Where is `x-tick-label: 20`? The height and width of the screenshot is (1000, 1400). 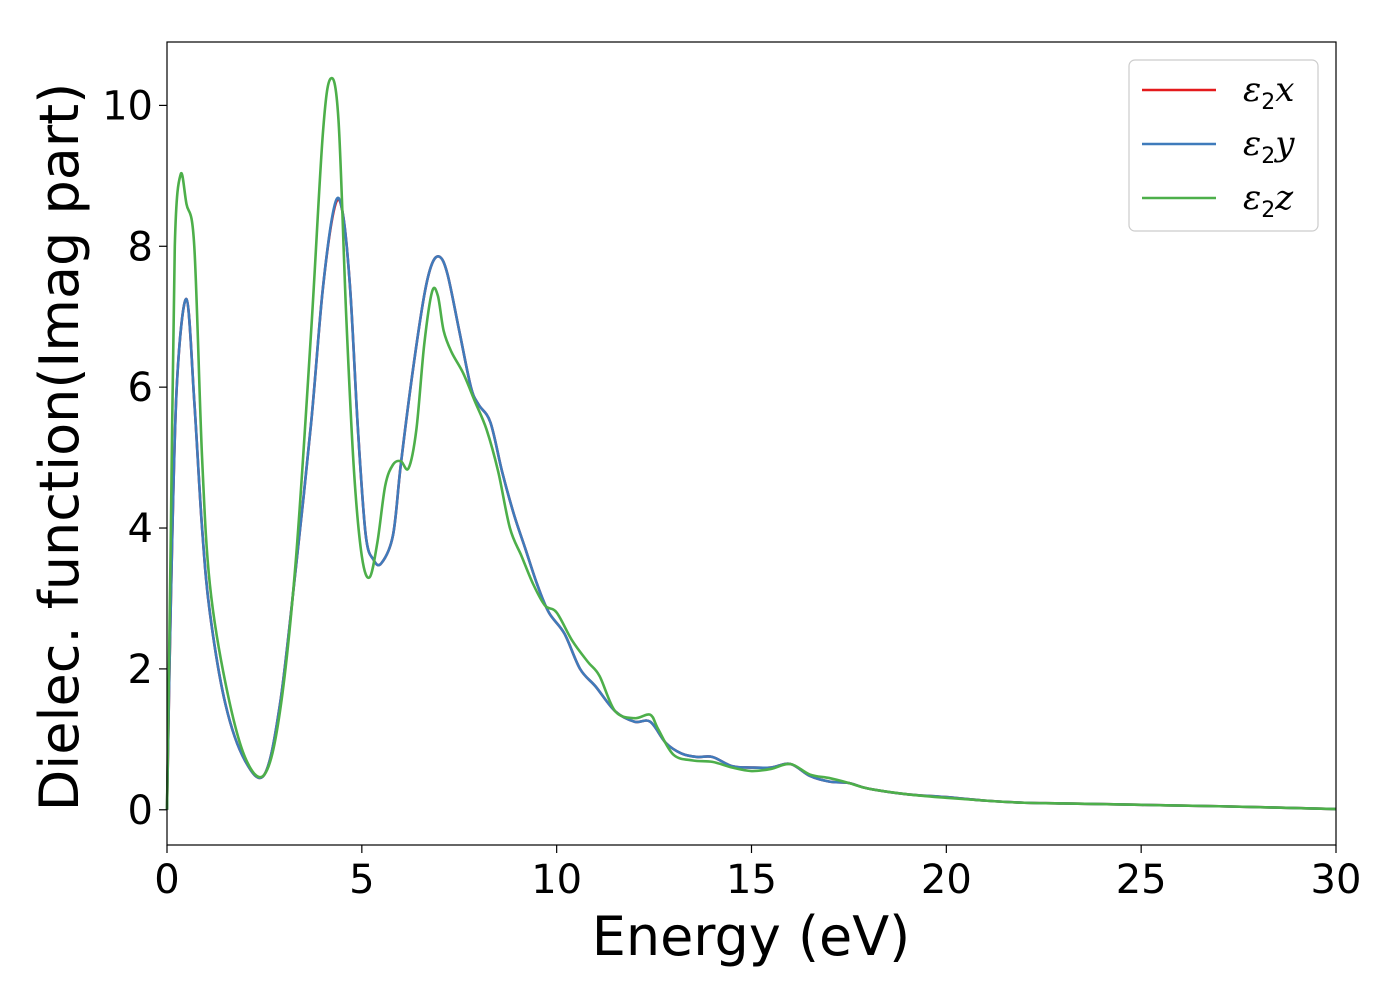
x-tick-label: 20 is located at coordinates (946, 880).